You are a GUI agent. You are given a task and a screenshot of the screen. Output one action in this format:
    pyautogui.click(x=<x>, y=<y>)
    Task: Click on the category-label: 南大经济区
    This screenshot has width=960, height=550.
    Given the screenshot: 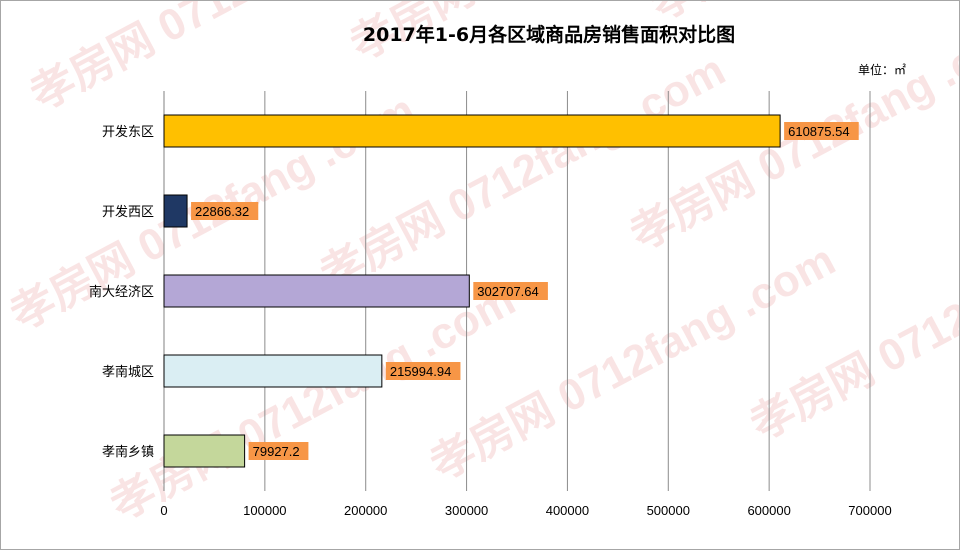 What is the action you would take?
    pyautogui.click(x=121, y=292)
    